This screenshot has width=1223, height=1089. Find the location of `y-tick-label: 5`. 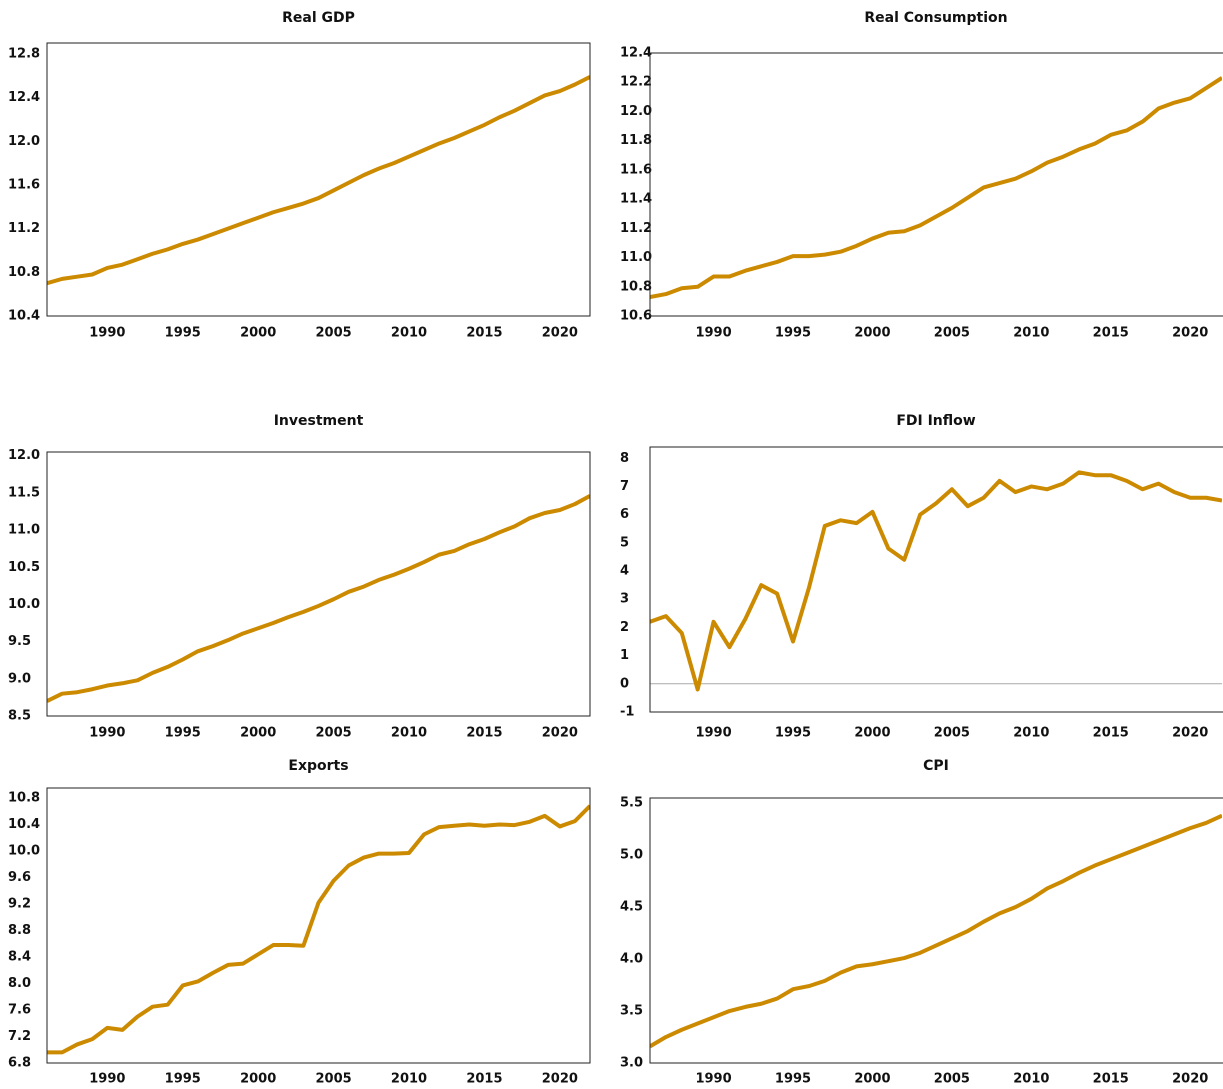

y-tick-label: 5 is located at coordinates (624, 542).